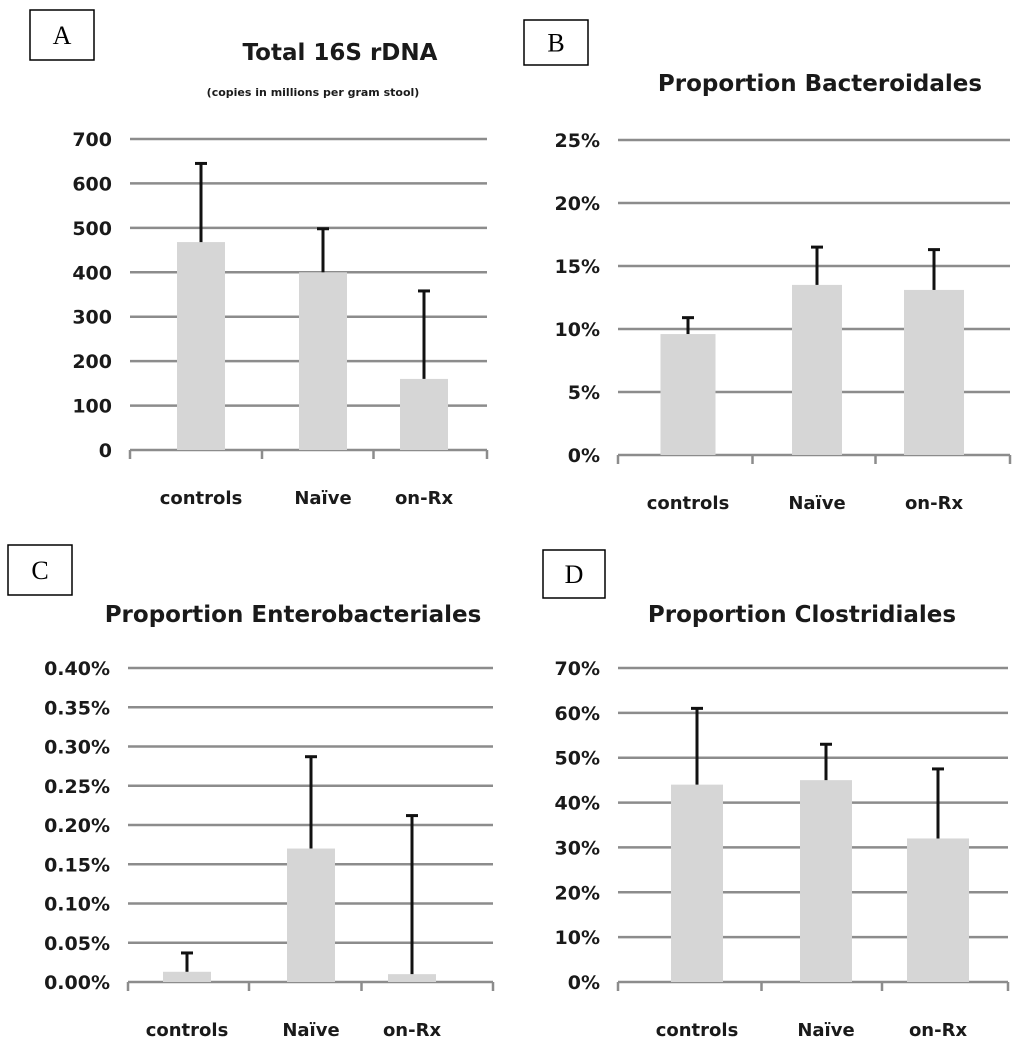 The image size is (1019, 1050). Describe the element at coordinates (77, 826) in the screenshot. I see `y-tick-label: 0.20%` at that location.